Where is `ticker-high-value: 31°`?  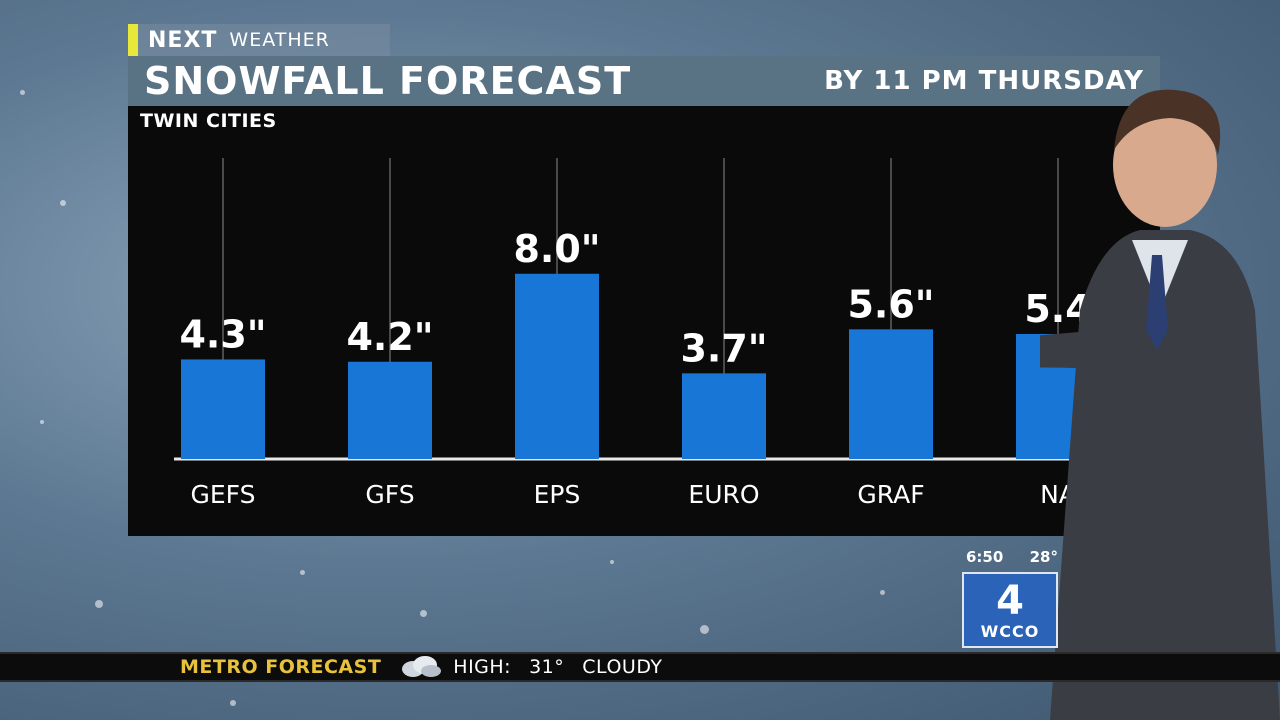
ticker-high-value: 31° is located at coordinates (547, 667).